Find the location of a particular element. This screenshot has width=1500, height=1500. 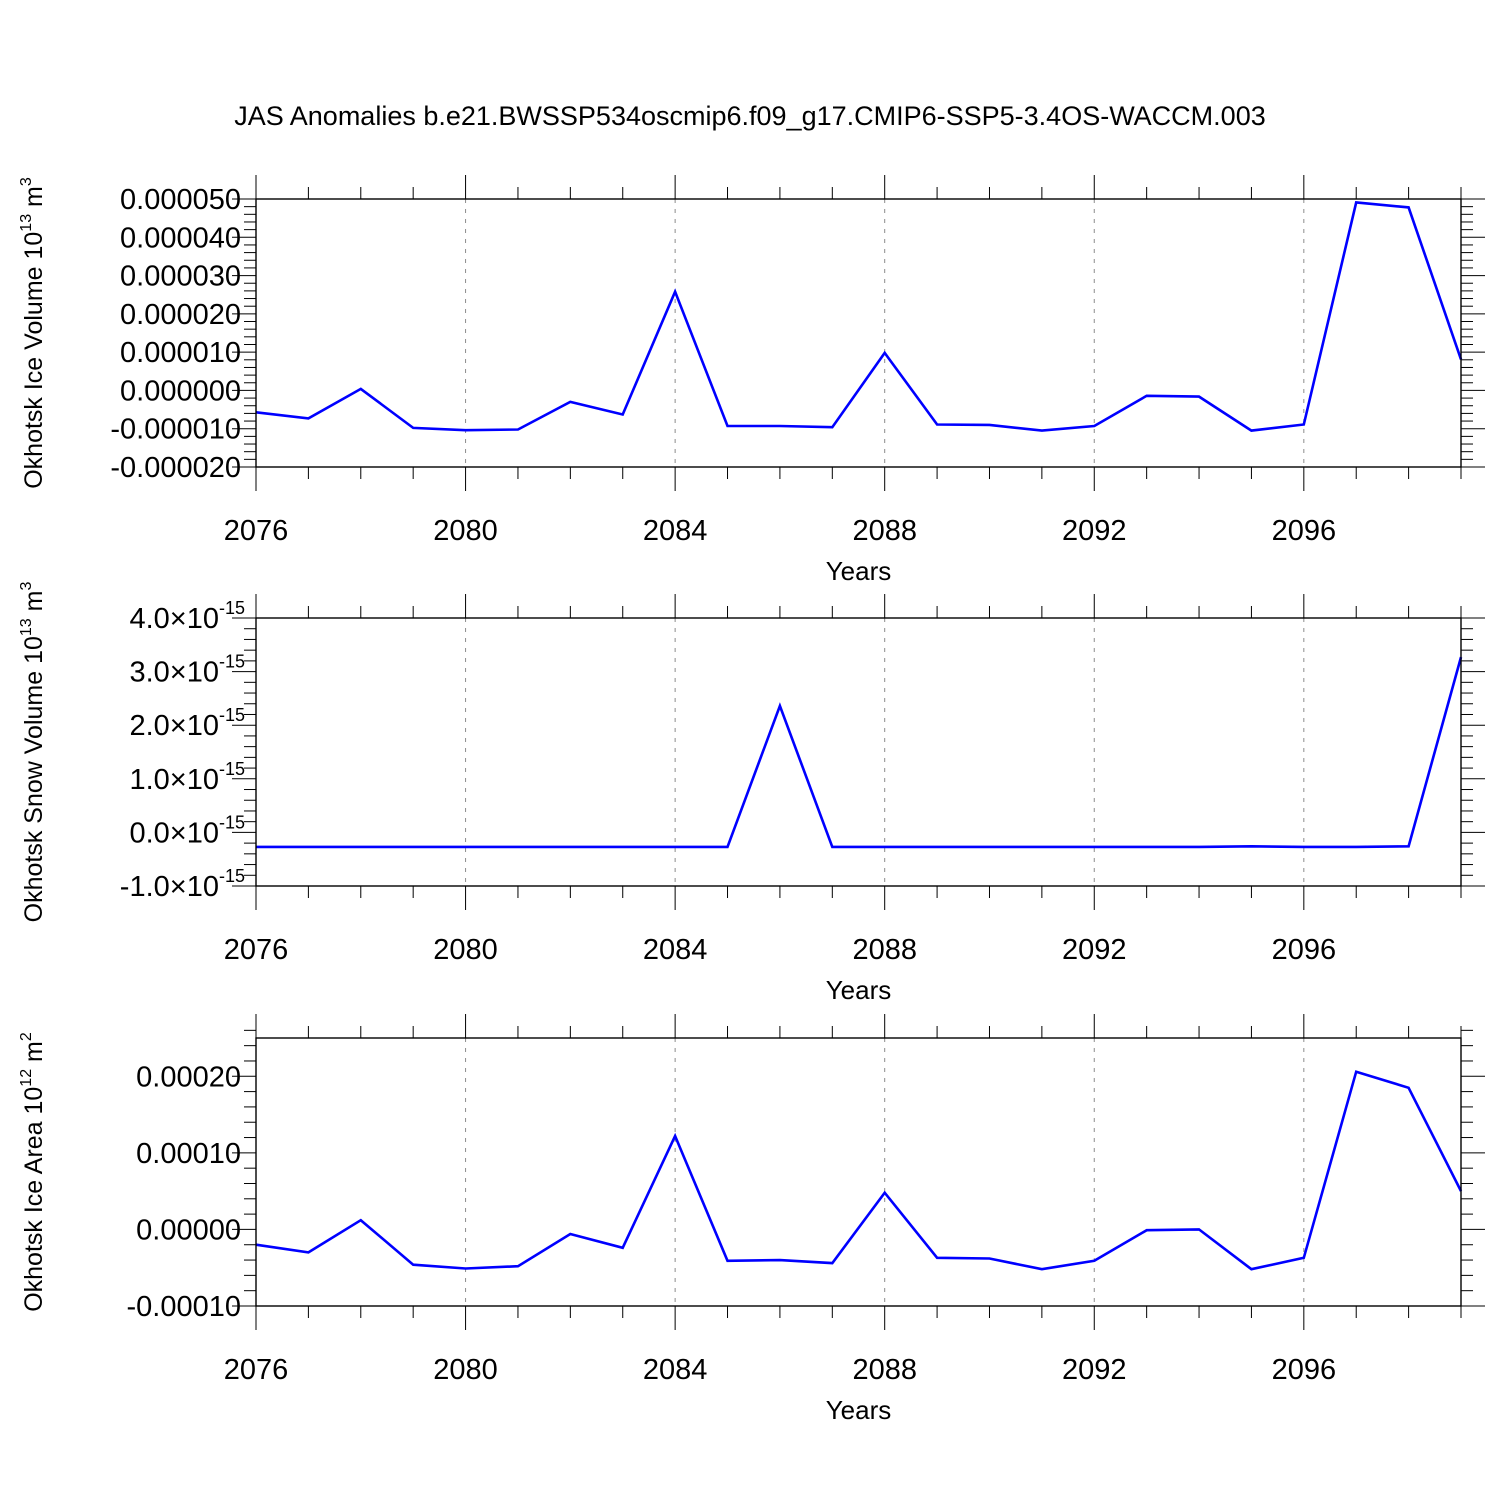

y-tick-mantissa: 0.0 is located at coordinates (149, 833).